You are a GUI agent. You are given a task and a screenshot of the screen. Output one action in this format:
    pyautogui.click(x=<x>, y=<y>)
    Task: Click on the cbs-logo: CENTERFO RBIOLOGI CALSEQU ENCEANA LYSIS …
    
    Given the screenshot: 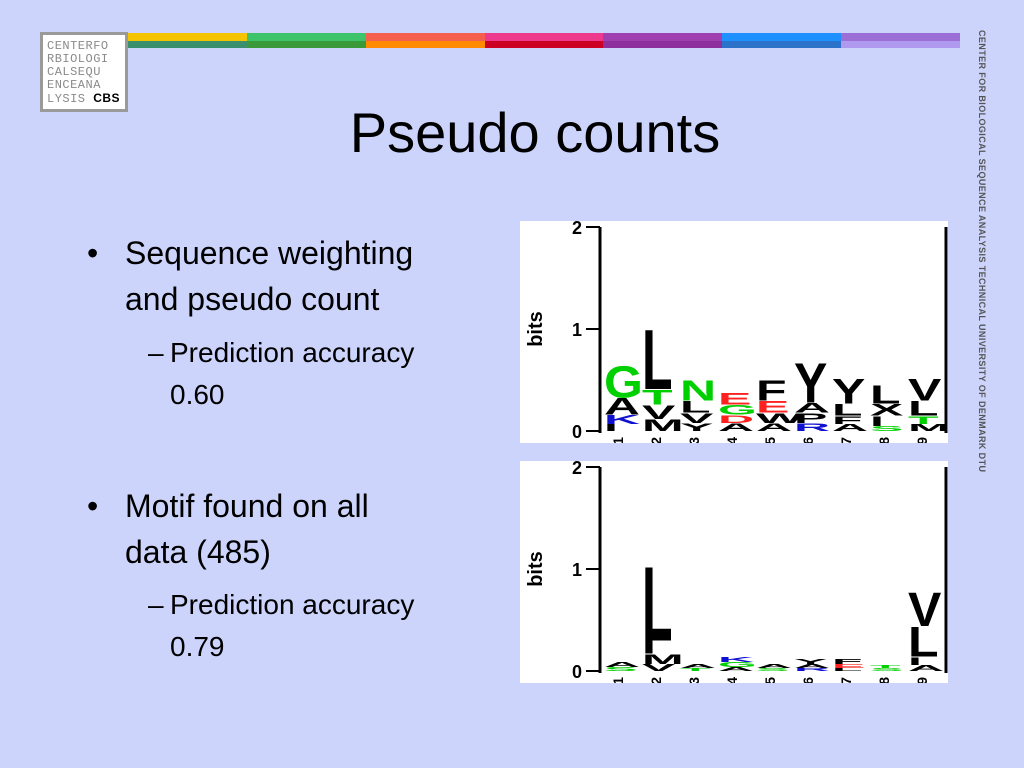 What is the action you would take?
    pyautogui.click(x=84, y=72)
    